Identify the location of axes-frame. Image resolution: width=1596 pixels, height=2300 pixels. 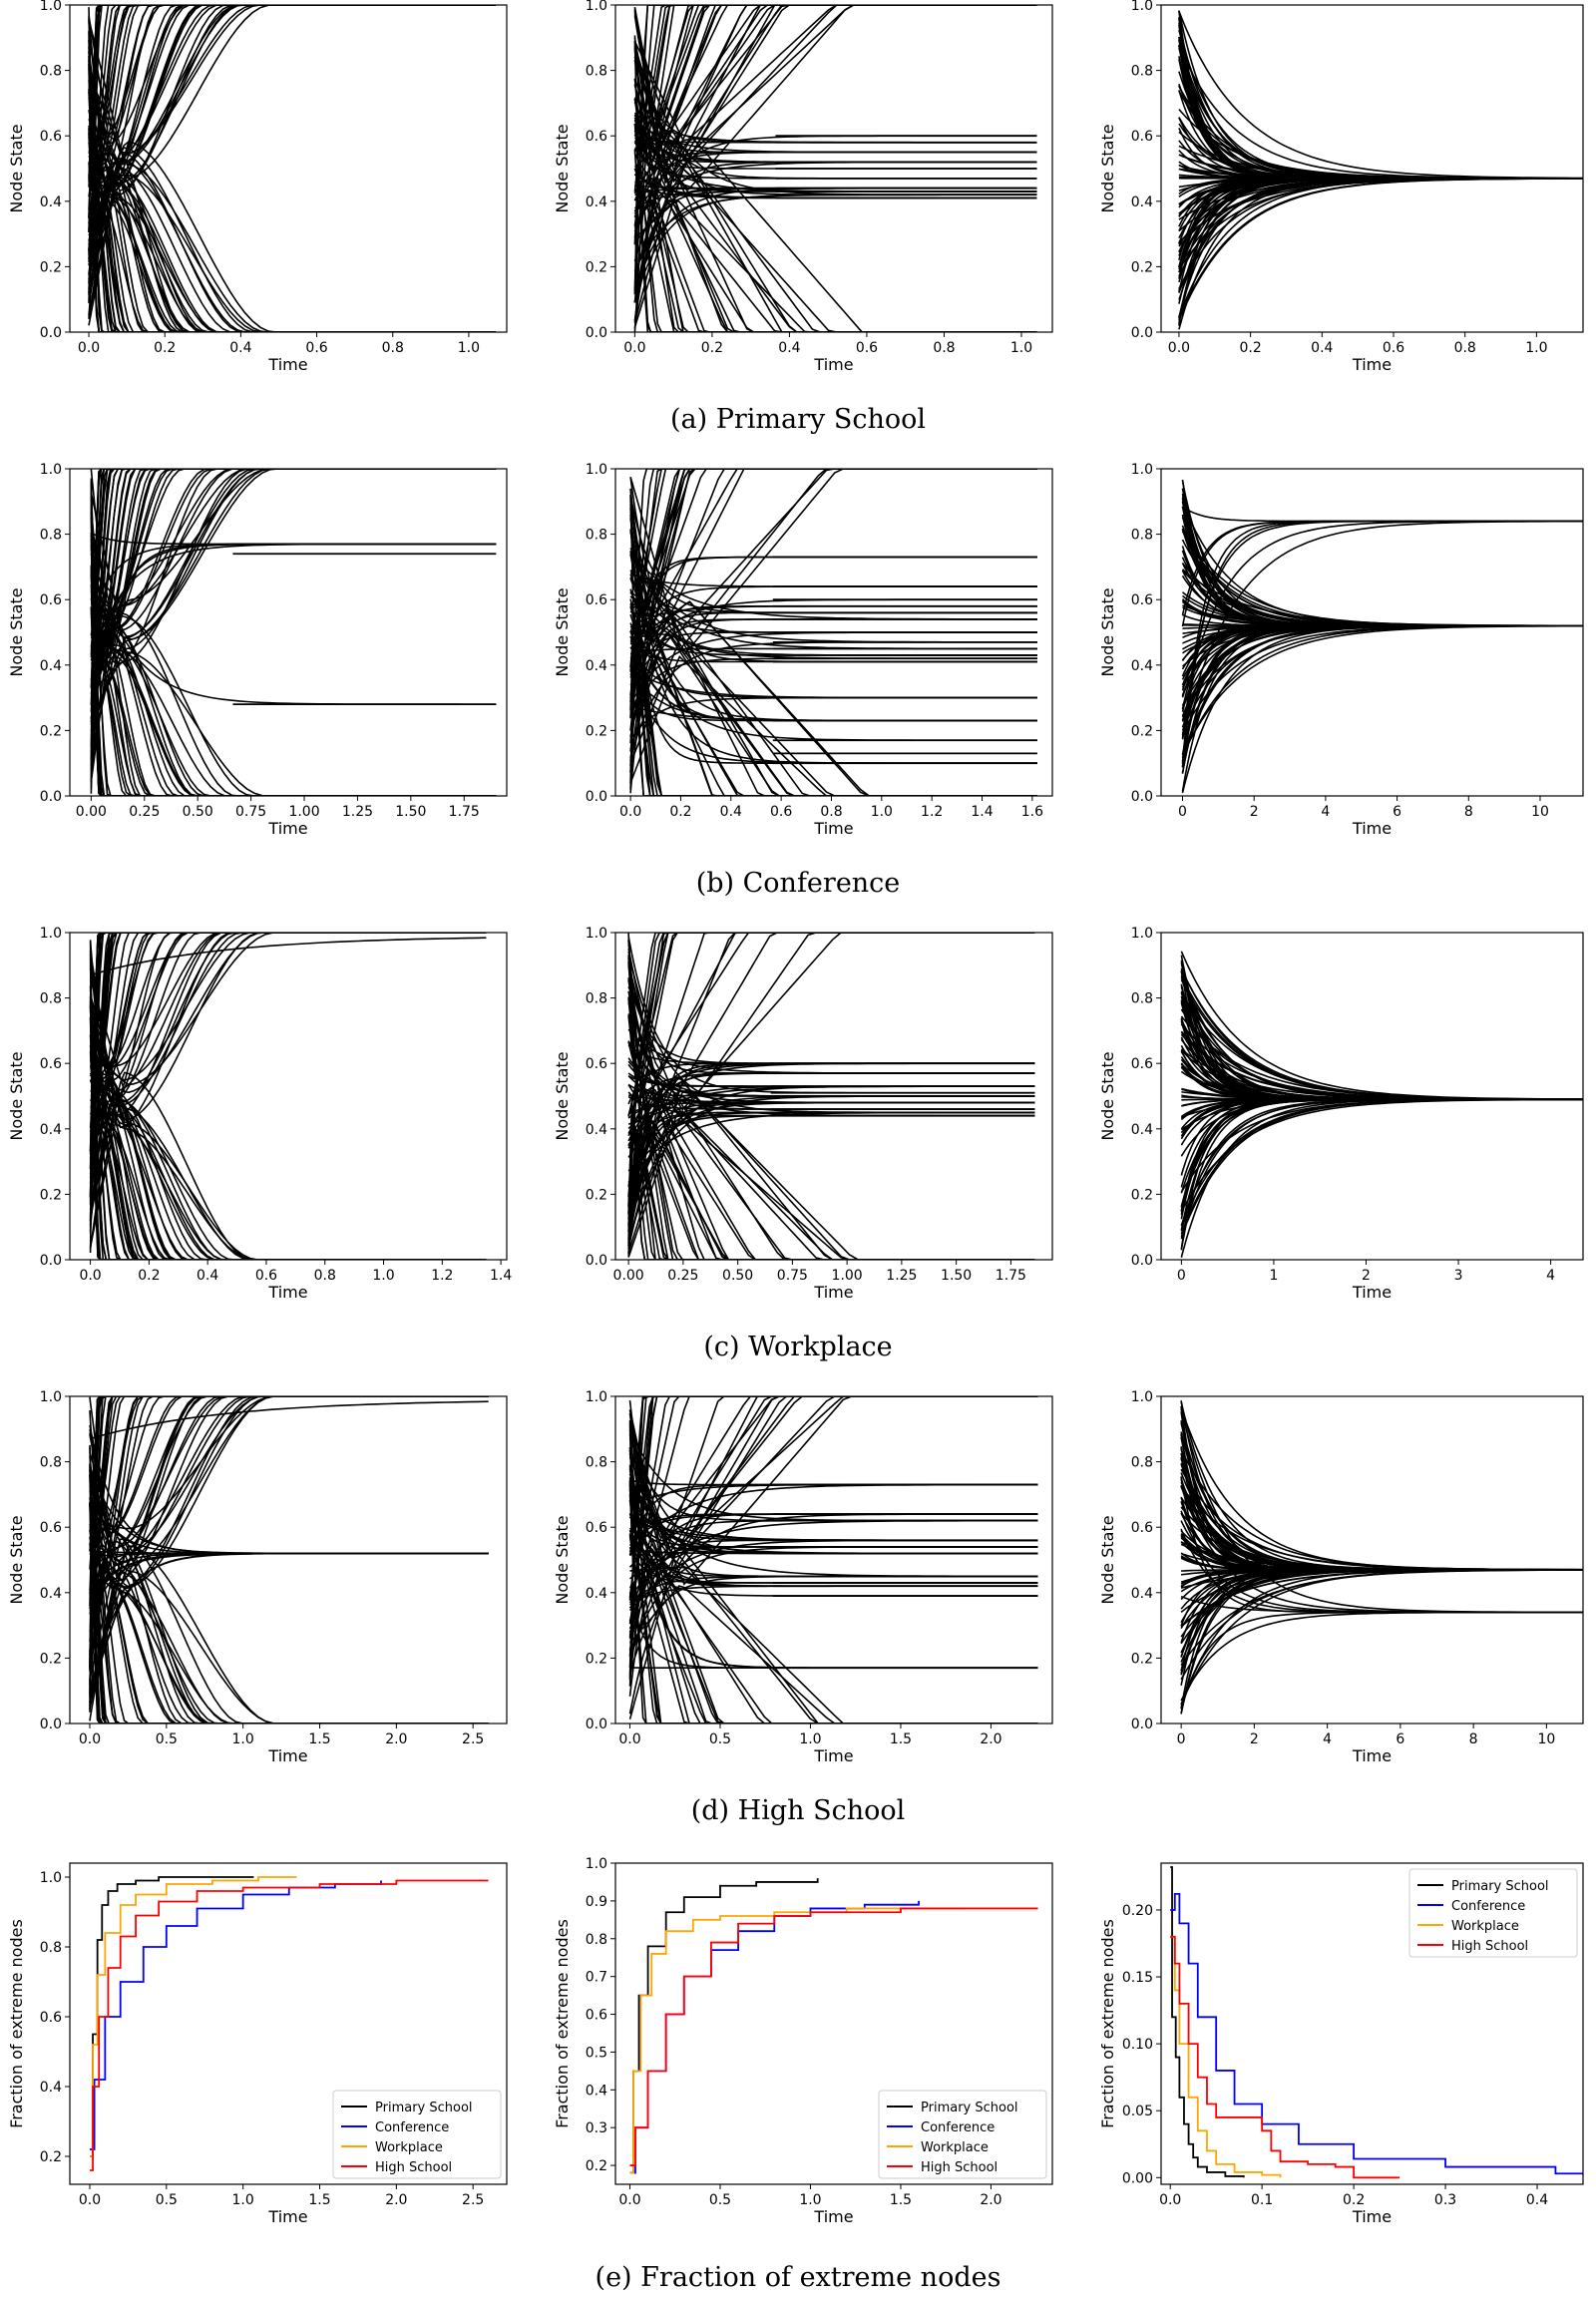
(288, 168).